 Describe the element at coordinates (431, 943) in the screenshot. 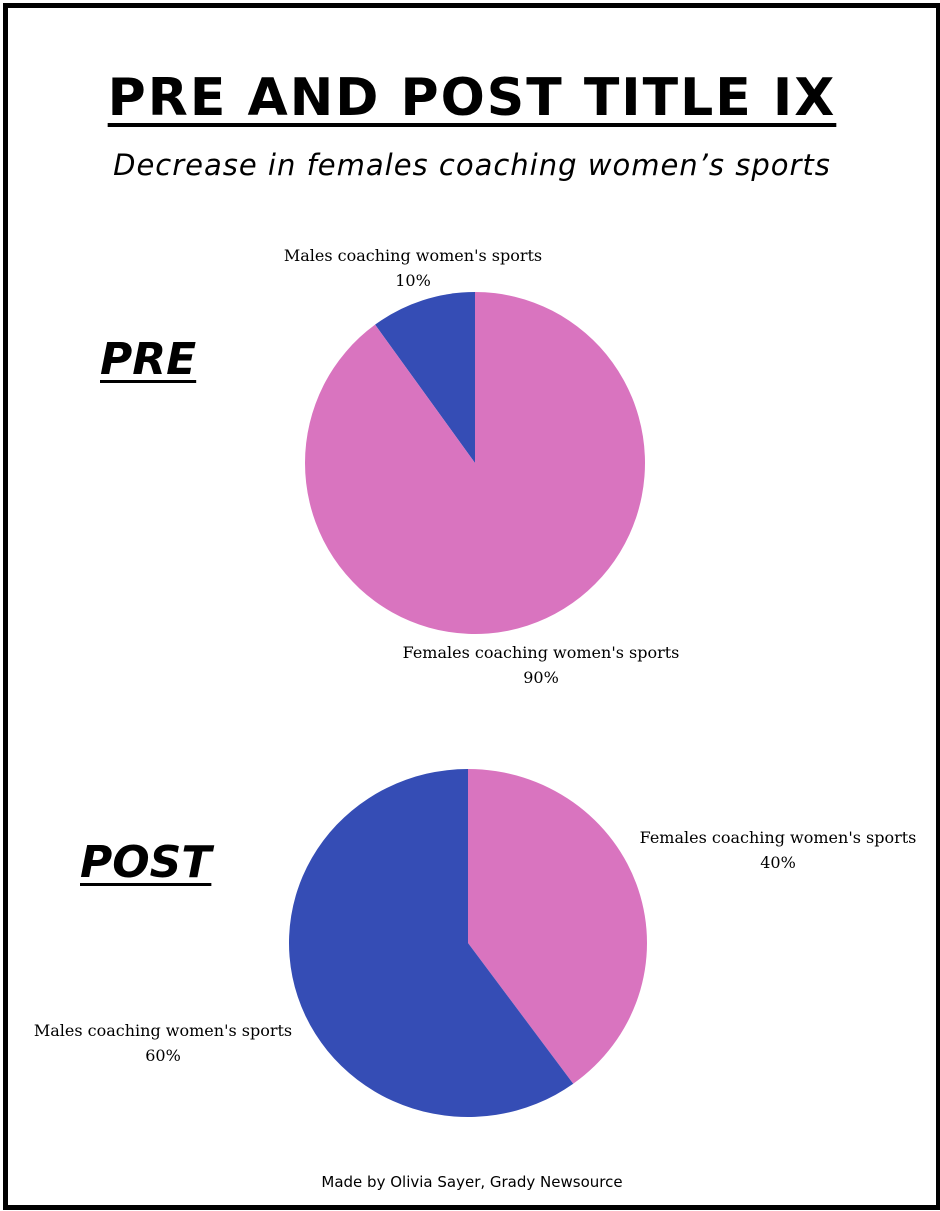

I see `post-slice-males` at that location.